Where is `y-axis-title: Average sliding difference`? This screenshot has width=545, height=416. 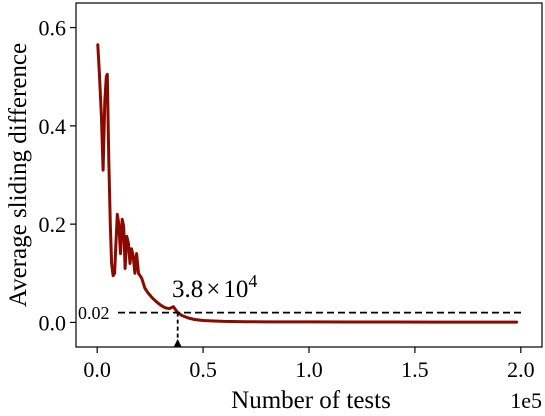
y-axis-title: Average sliding difference is located at coordinates (18, 175).